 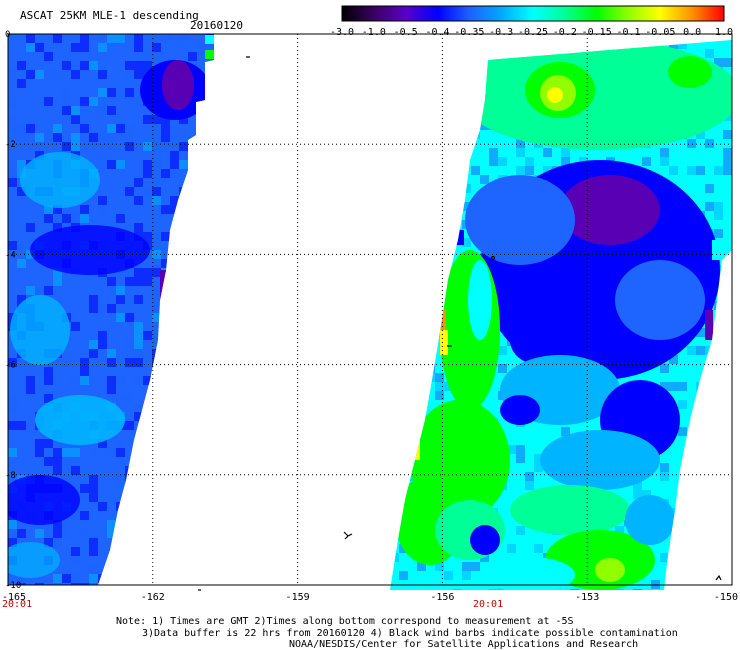 What do you see at coordinates (501, 32) in the screenshot?
I see `colorbar-label: -0.3` at bounding box center [501, 32].